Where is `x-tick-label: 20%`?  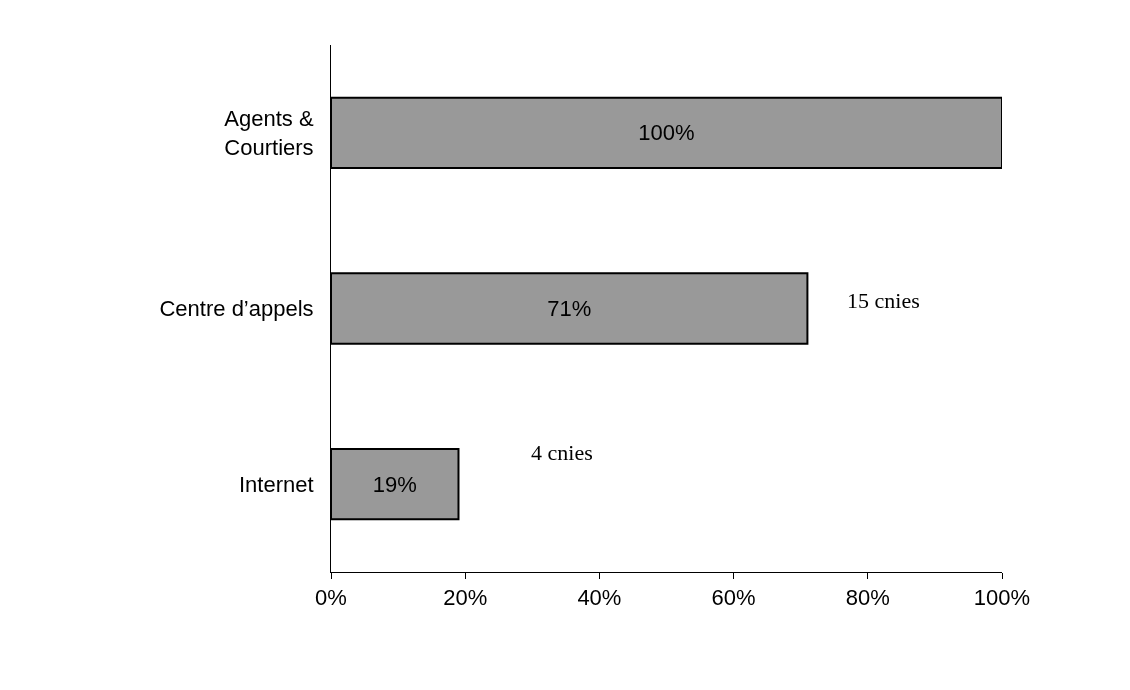
x-tick-label: 20% is located at coordinates (465, 598).